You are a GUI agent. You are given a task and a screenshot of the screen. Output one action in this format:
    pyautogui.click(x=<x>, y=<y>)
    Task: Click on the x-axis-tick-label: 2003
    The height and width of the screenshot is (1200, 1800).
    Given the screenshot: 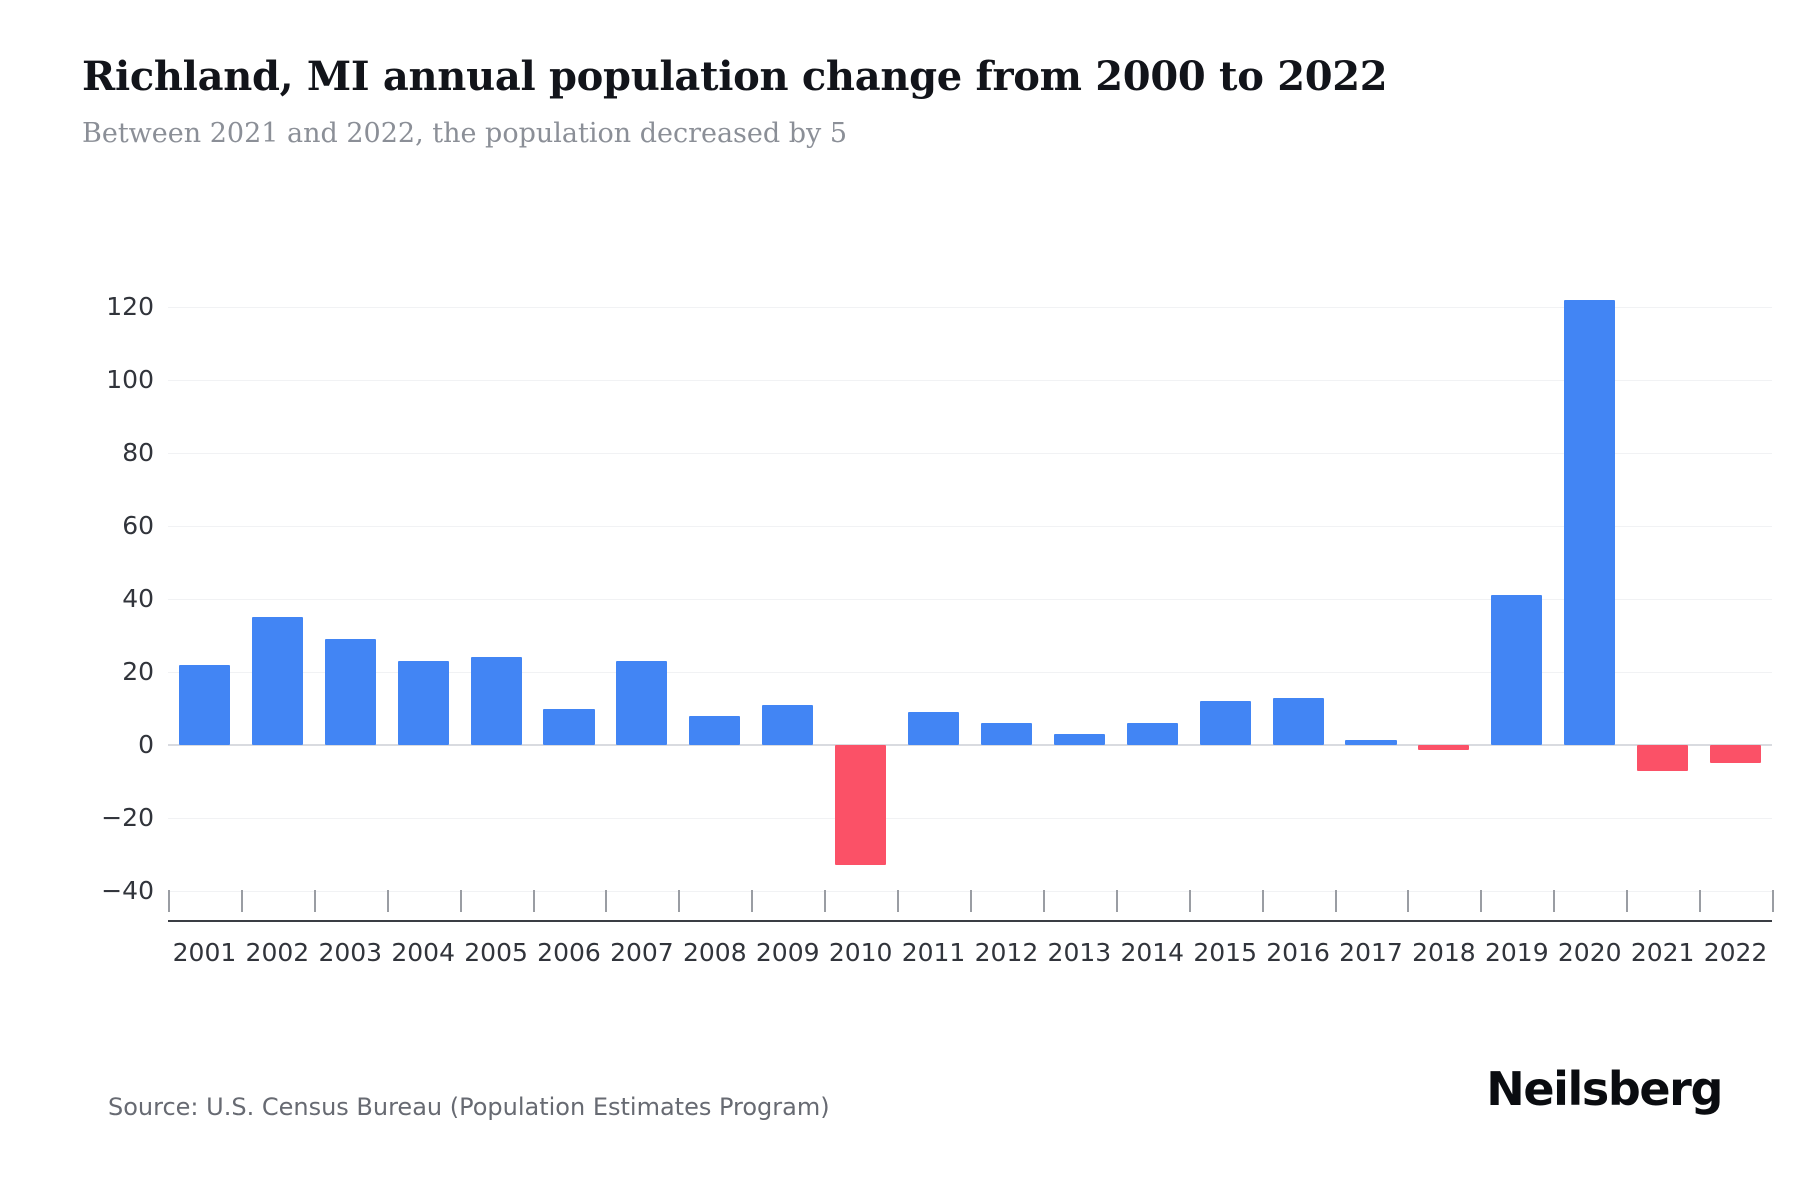 What is the action you would take?
    pyautogui.click(x=350, y=952)
    